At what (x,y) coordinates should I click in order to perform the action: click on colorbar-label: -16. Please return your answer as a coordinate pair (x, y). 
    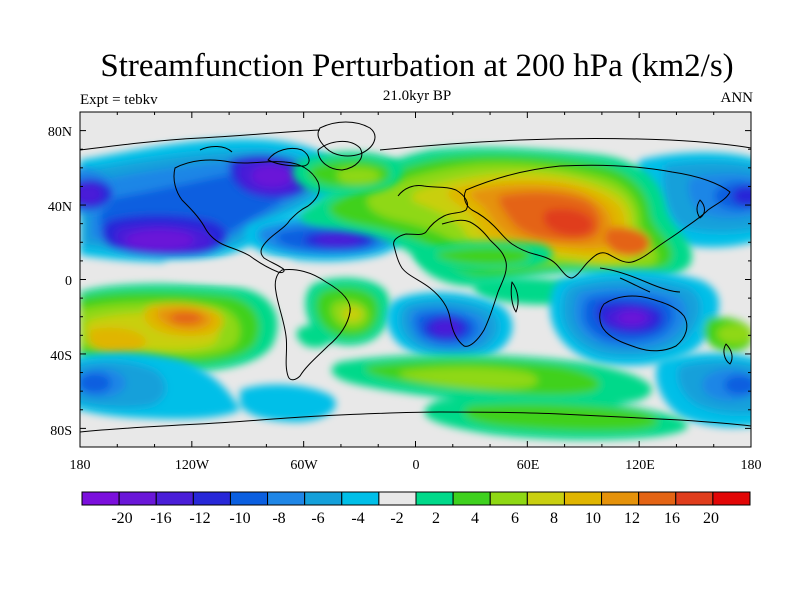
    Looking at the image, I should click on (160, 518).